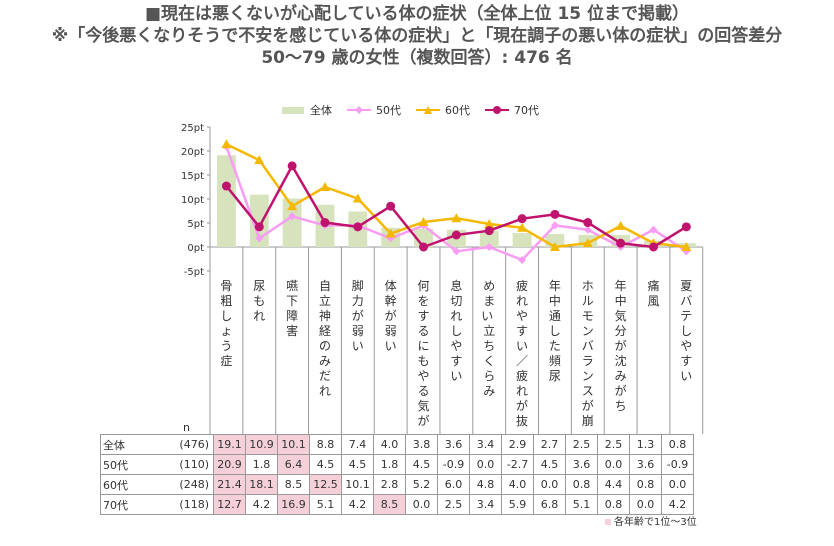 This screenshot has height=546, width=834. What do you see at coordinates (261, 444) in the screenshot?
I see `table-cell: 10.9` at bounding box center [261, 444].